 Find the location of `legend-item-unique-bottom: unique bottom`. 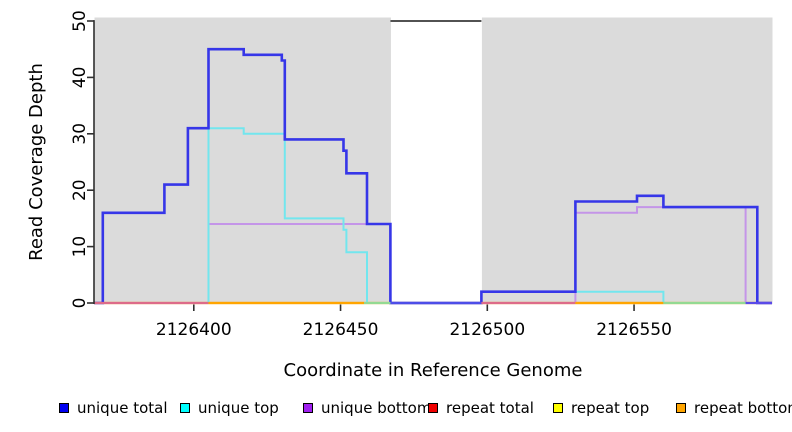

legend-item-unique-bottom: unique bottom is located at coordinates (367, 408).